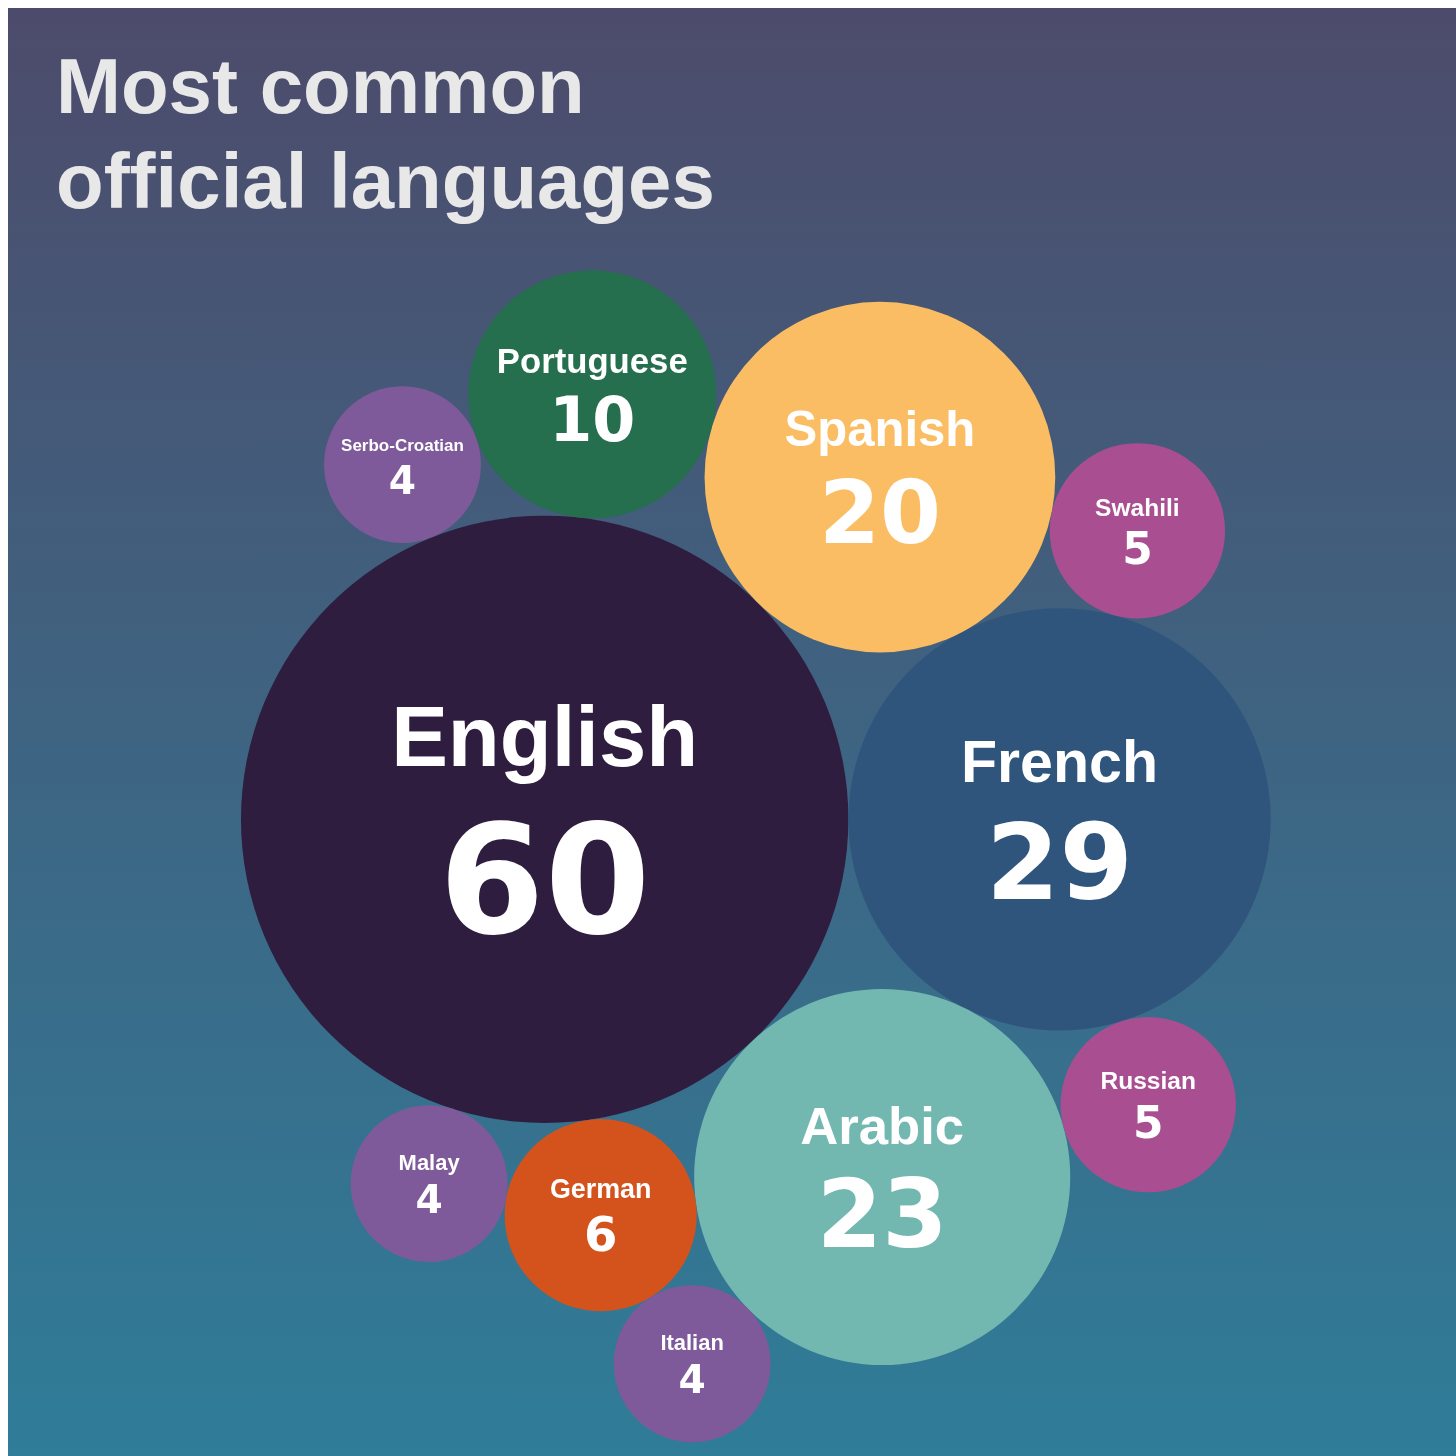  Describe the element at coordinates (1059, 862) in the screenshot. I see `data-label: 29` at that location.